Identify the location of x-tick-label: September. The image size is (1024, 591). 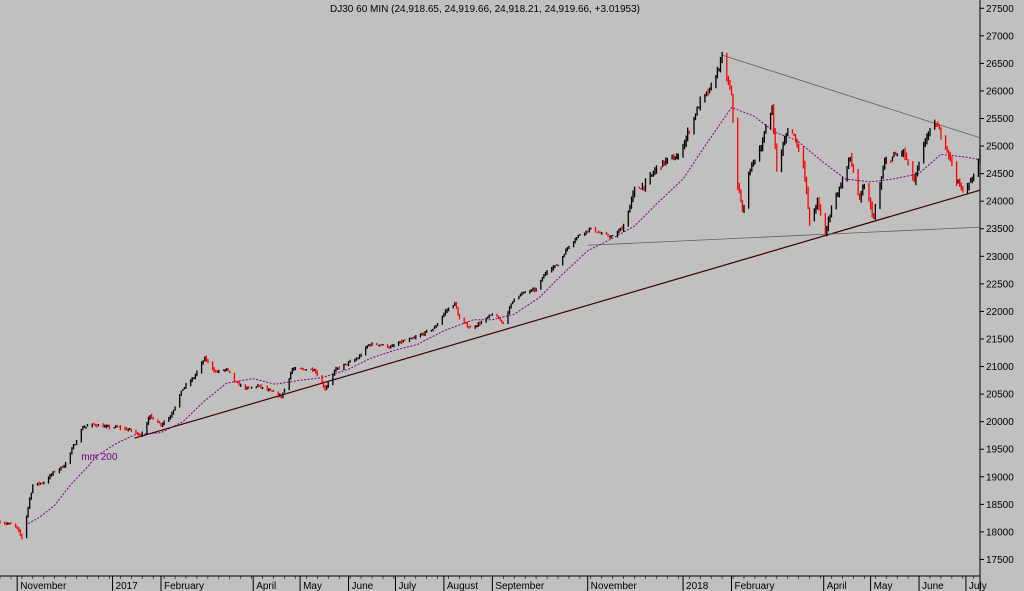
(520, 586).